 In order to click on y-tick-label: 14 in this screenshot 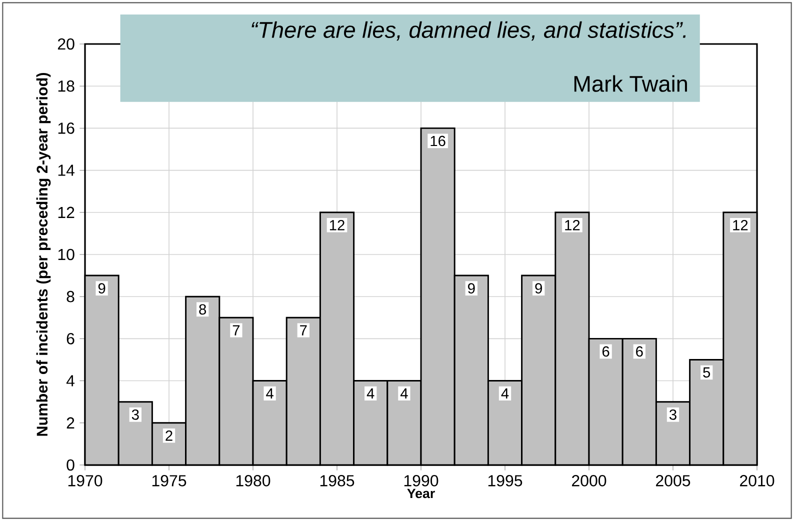, I will do `click(66, 170)`.